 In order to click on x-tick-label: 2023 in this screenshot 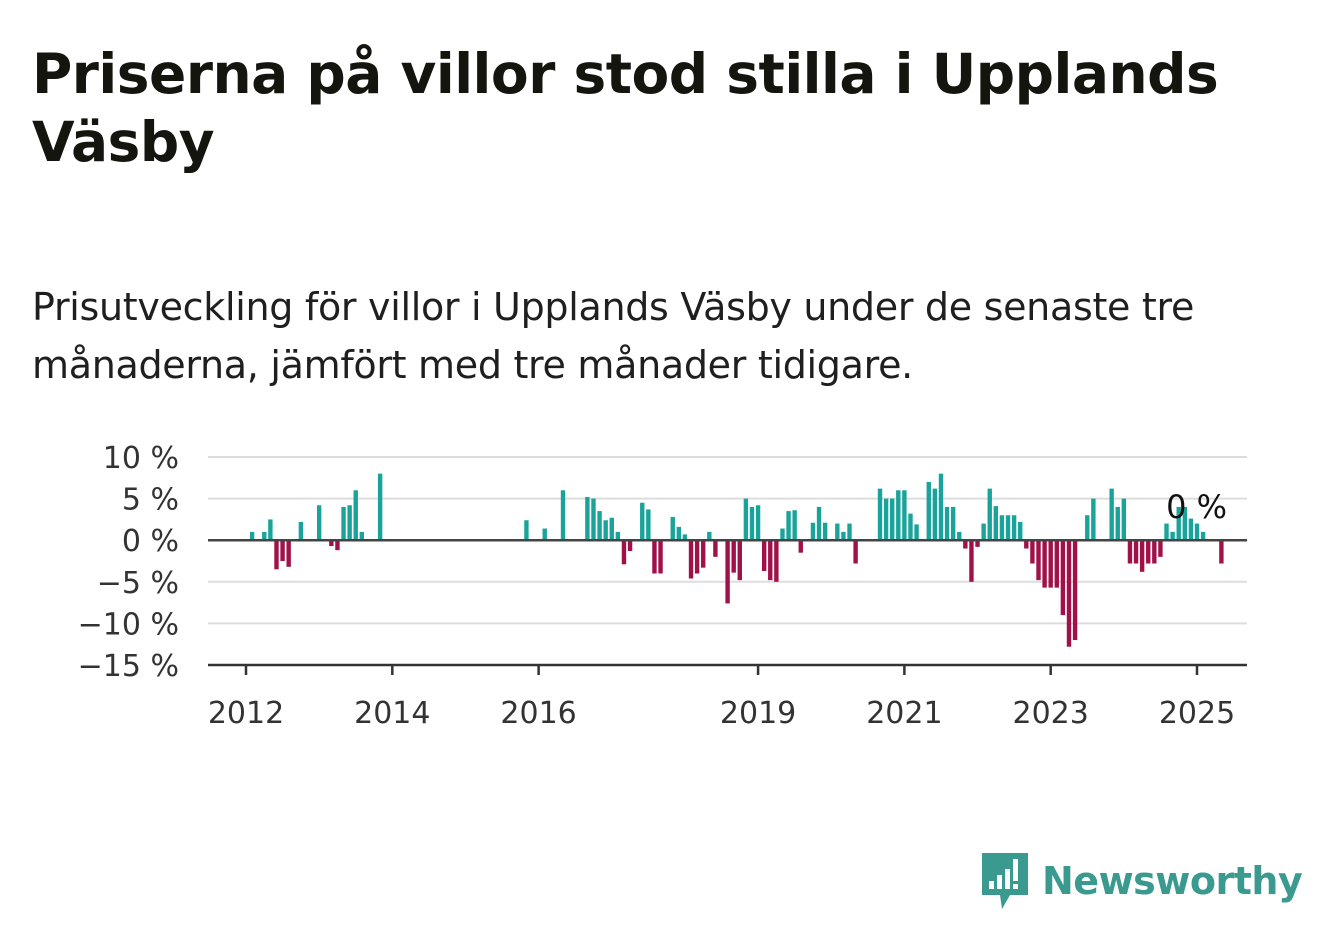, I will do `click(1051, 713)`.